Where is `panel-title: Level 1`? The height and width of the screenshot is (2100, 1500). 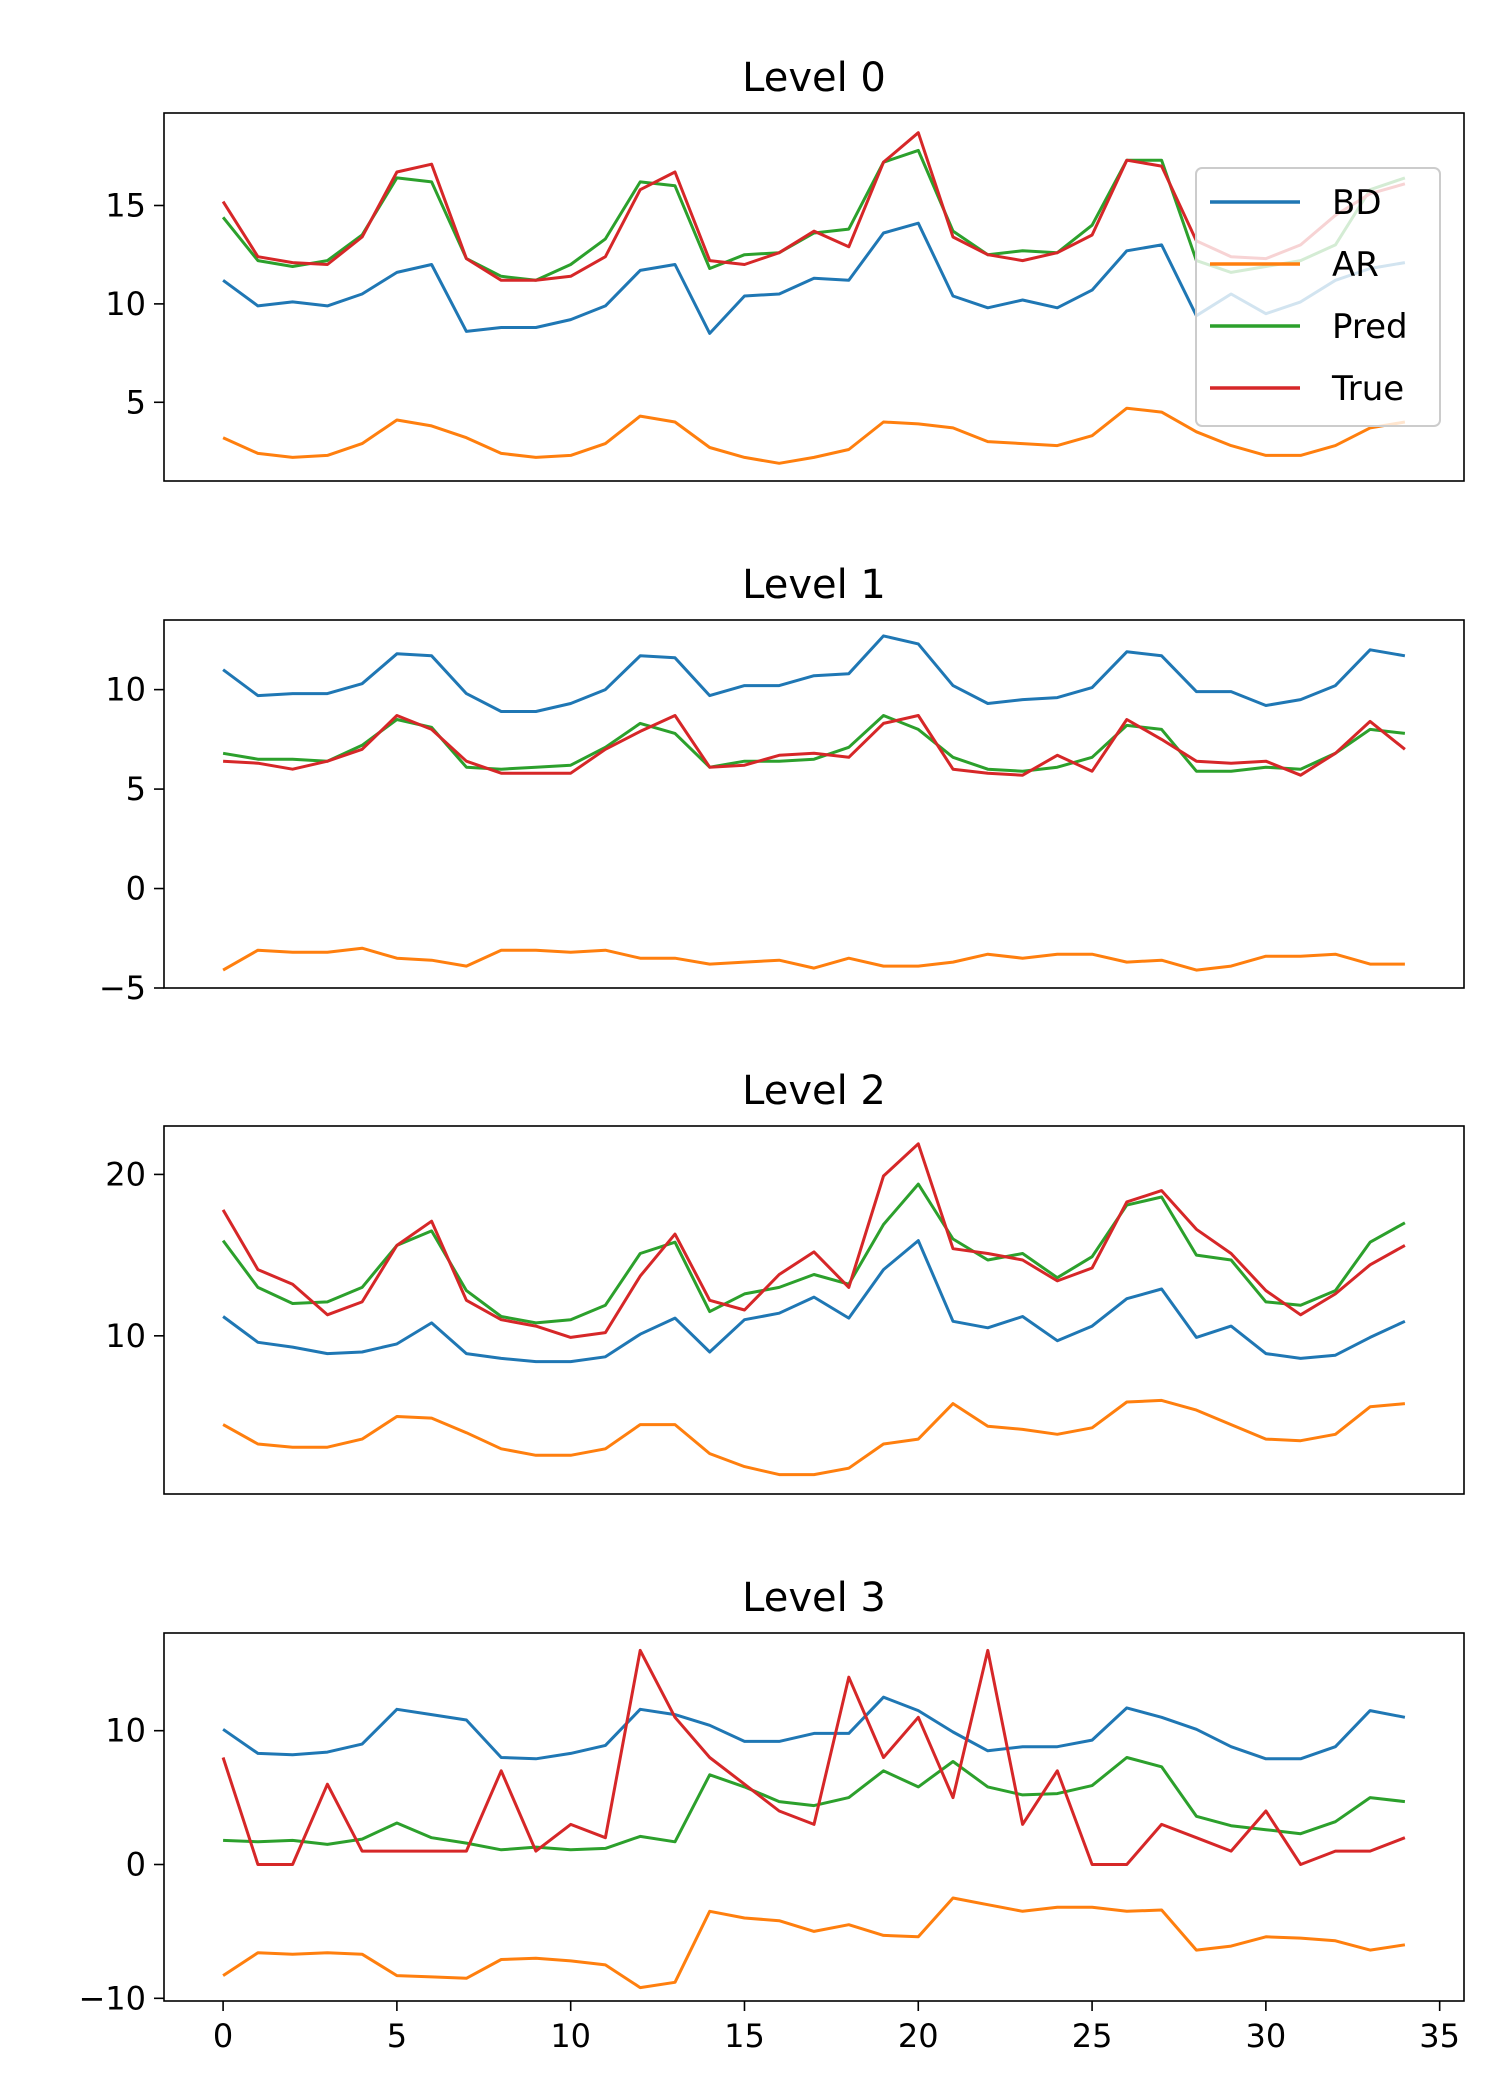
panel-title: Level 1 is located at coordinates (814, 585).